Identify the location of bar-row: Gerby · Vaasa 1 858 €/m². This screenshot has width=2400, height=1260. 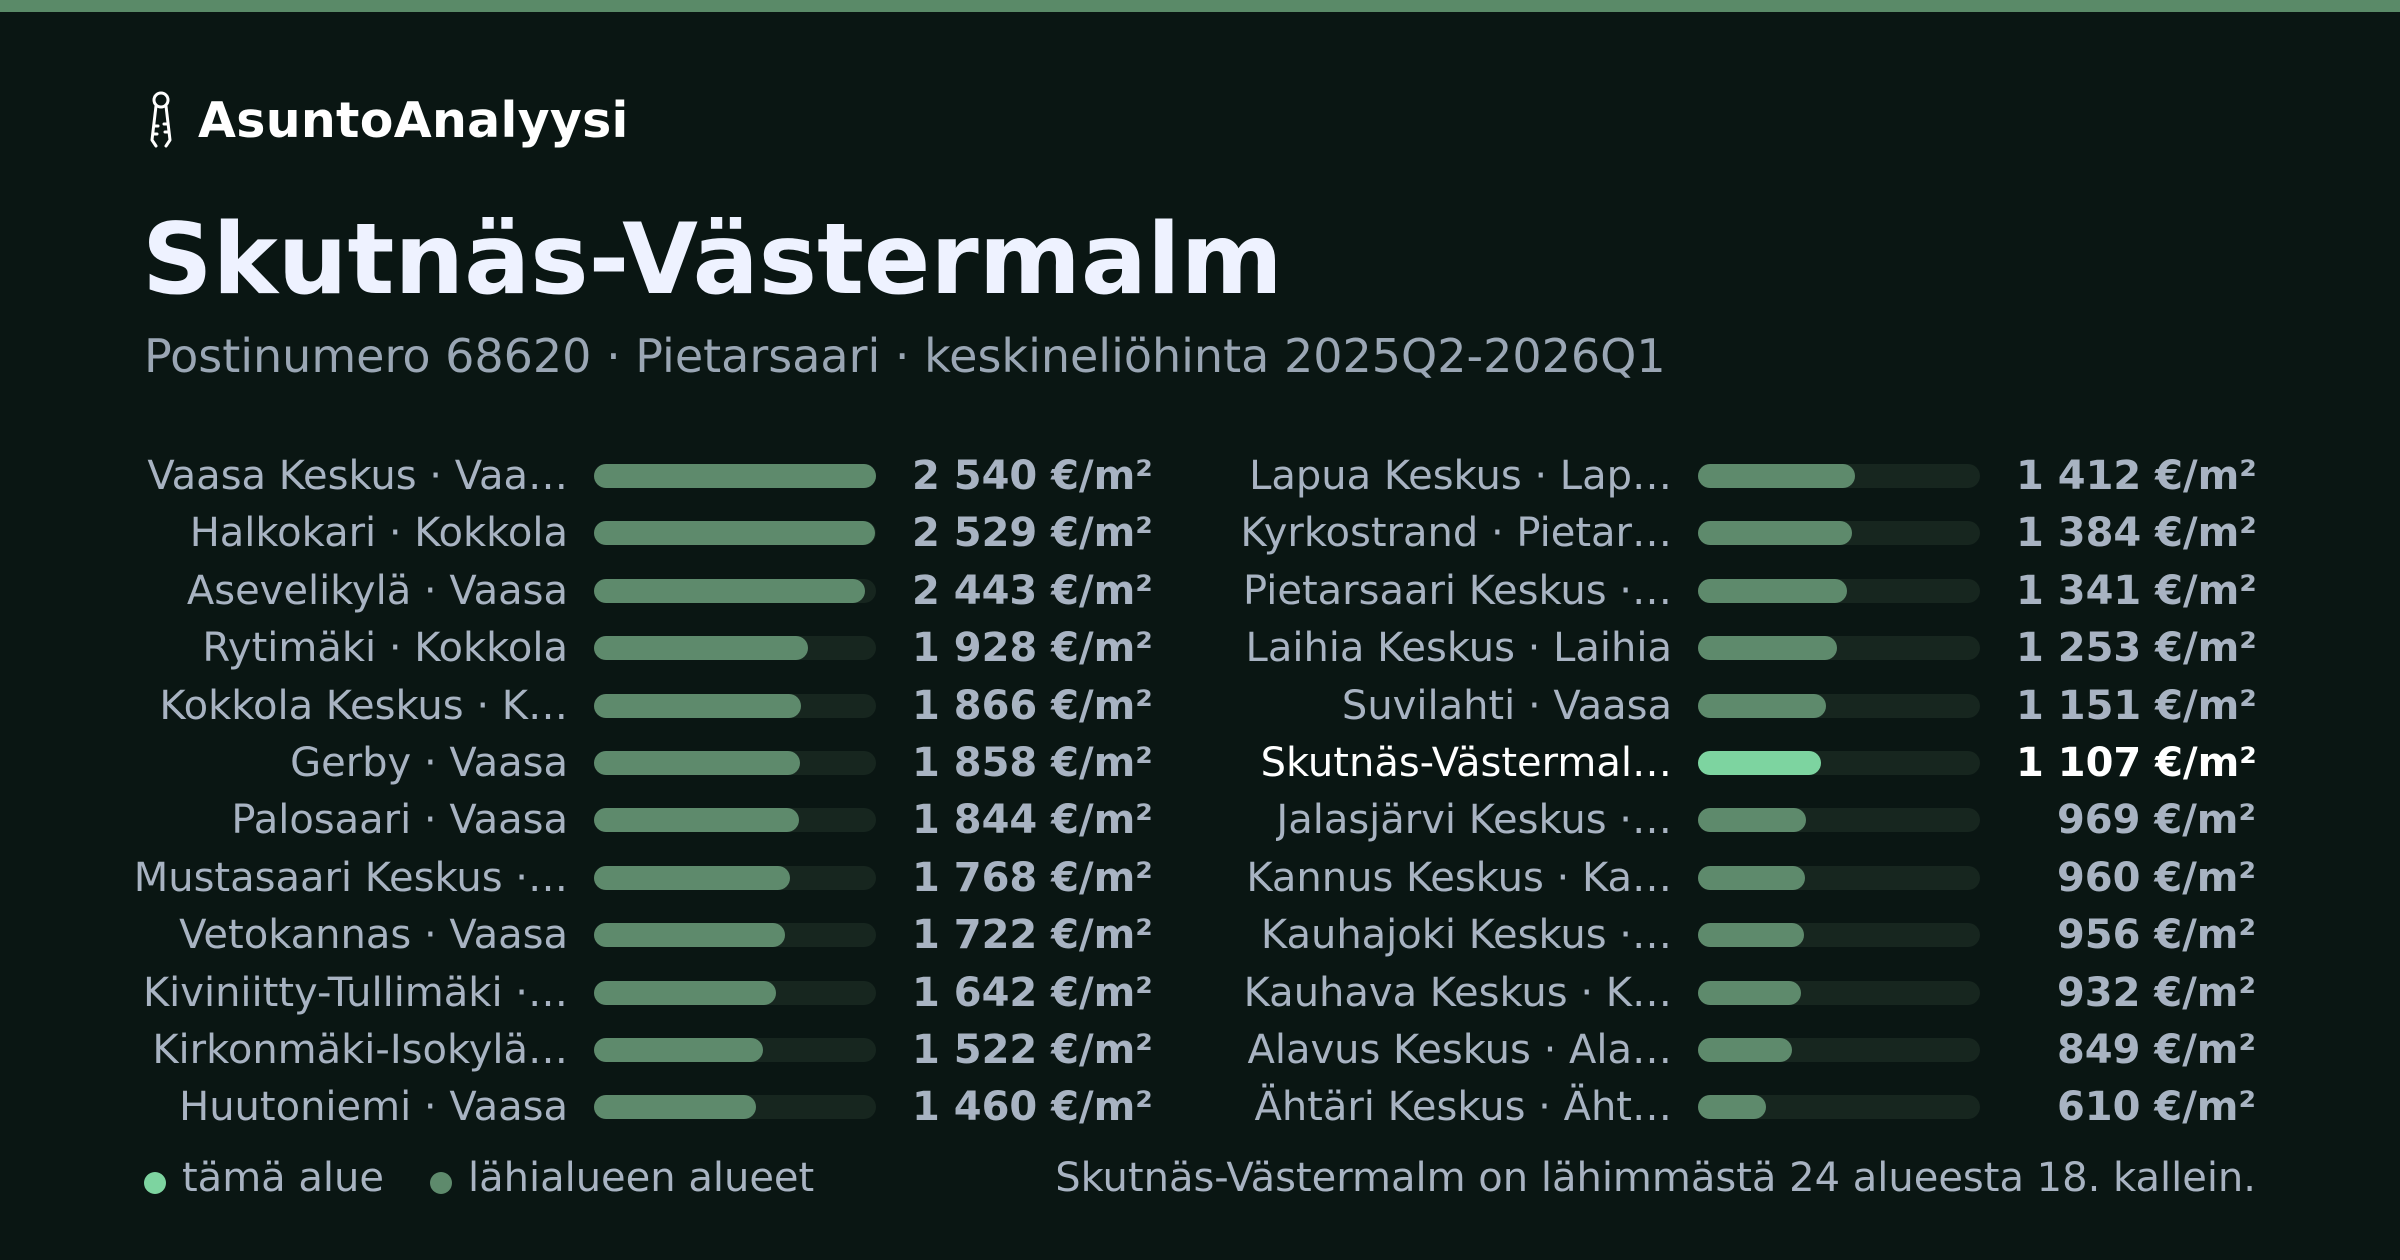
(1200, 763).